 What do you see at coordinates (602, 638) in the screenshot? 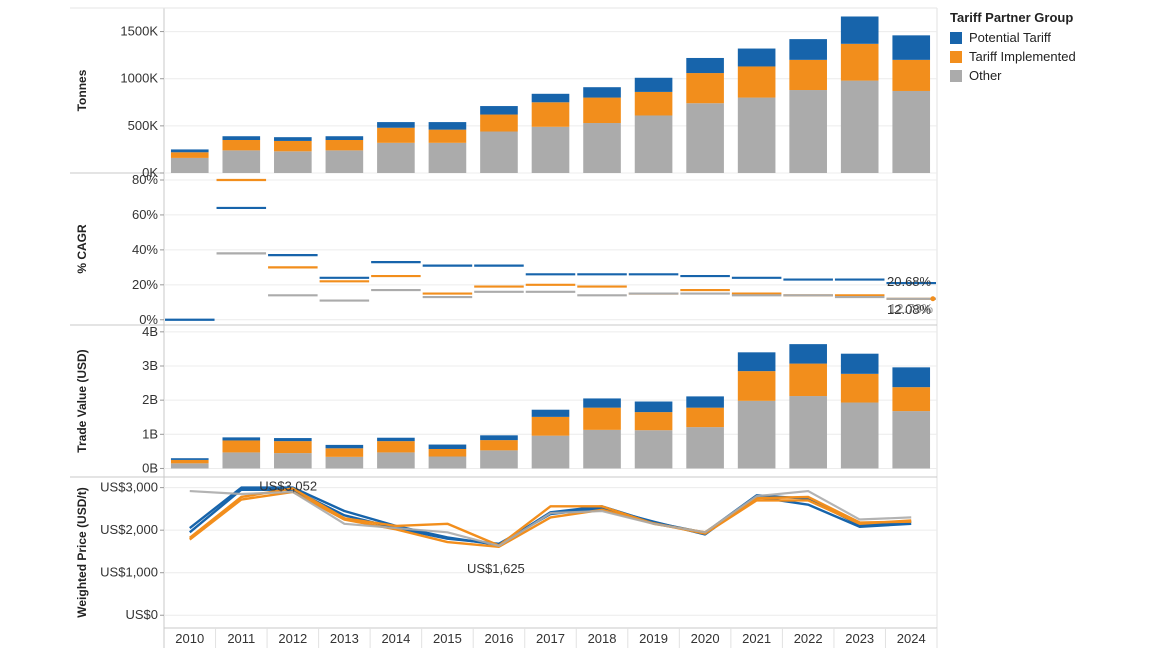
I see `x-tick-label-2018: 2018` at bounding box center [602, 638].